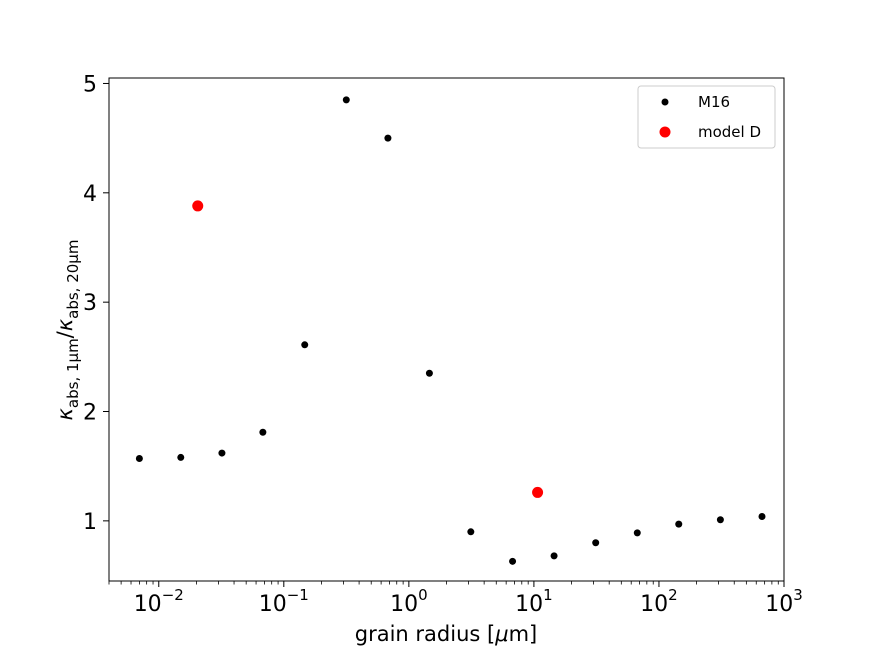  I want to click on y-tick-label: 4, so click(90, 194).